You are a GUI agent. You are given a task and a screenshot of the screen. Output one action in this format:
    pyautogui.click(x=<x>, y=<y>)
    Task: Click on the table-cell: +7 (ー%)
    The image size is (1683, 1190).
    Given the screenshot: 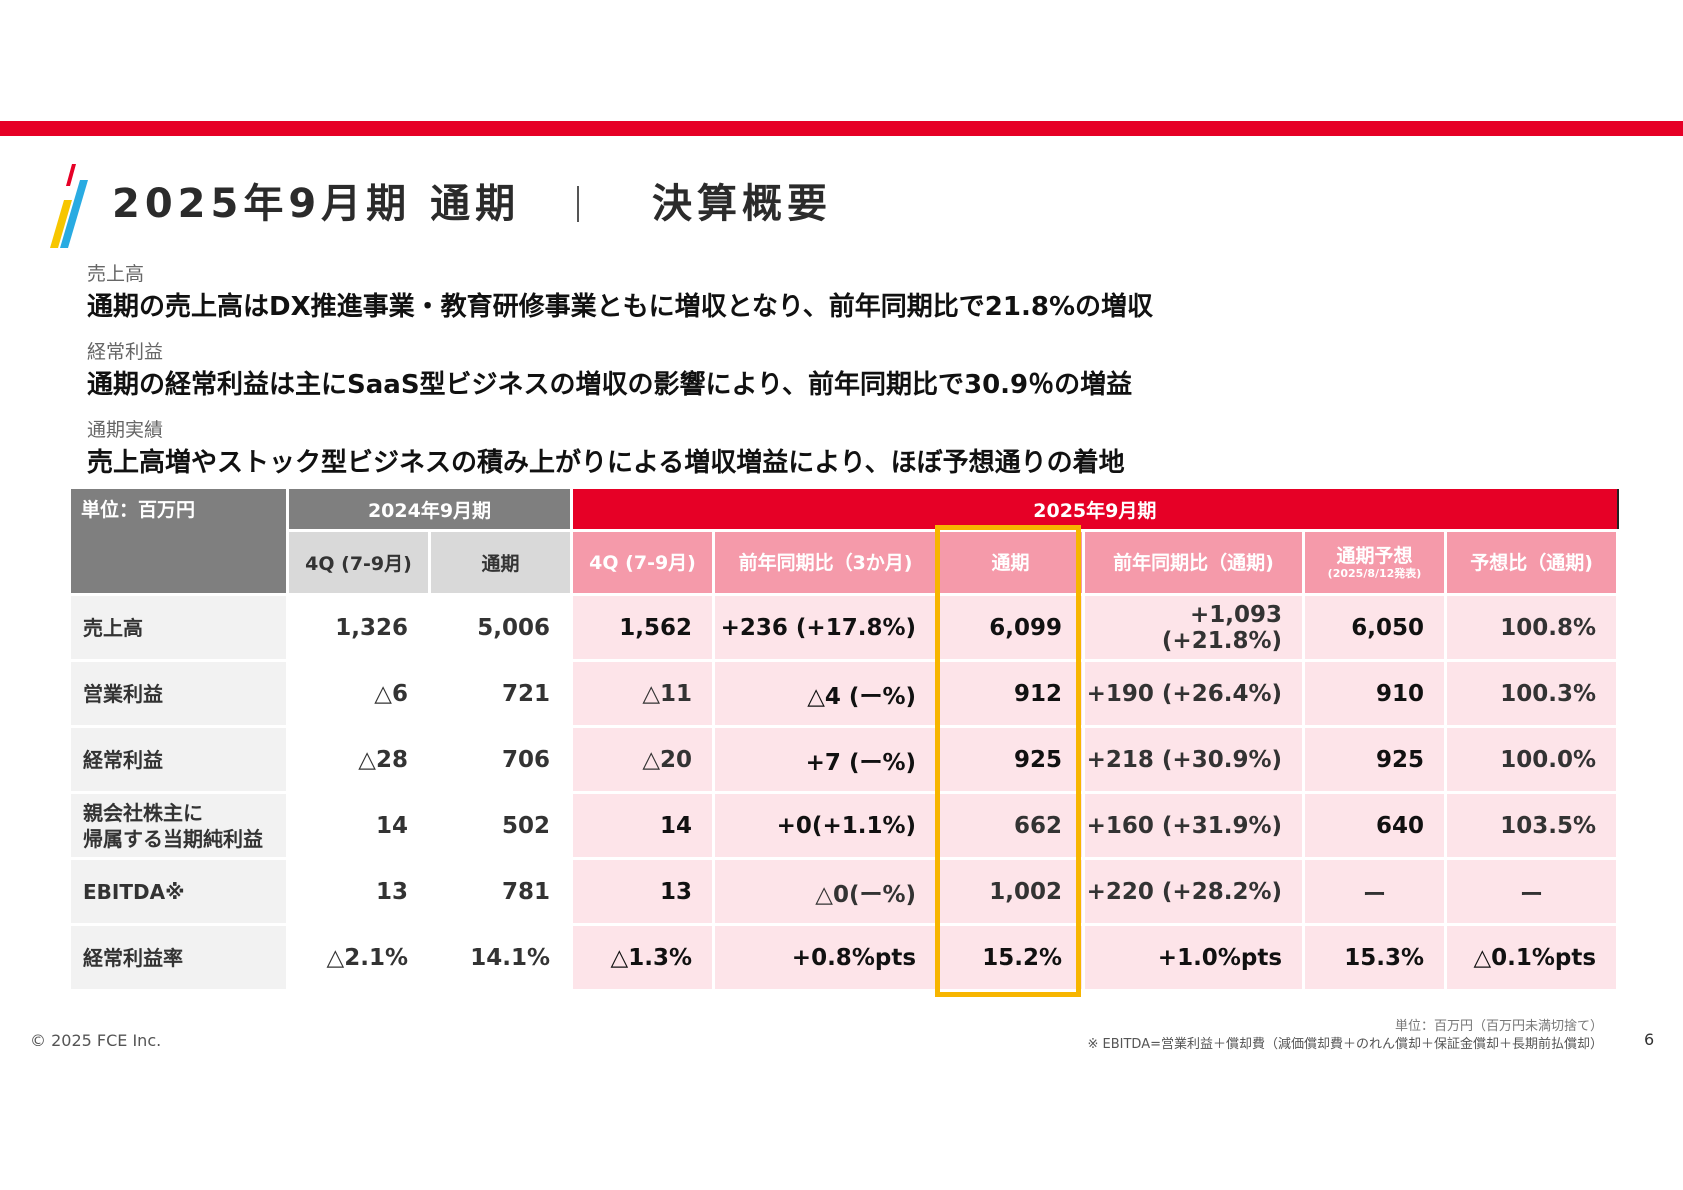 What is the action you would take?
    pyautogui.click(x=826, y=759)
    